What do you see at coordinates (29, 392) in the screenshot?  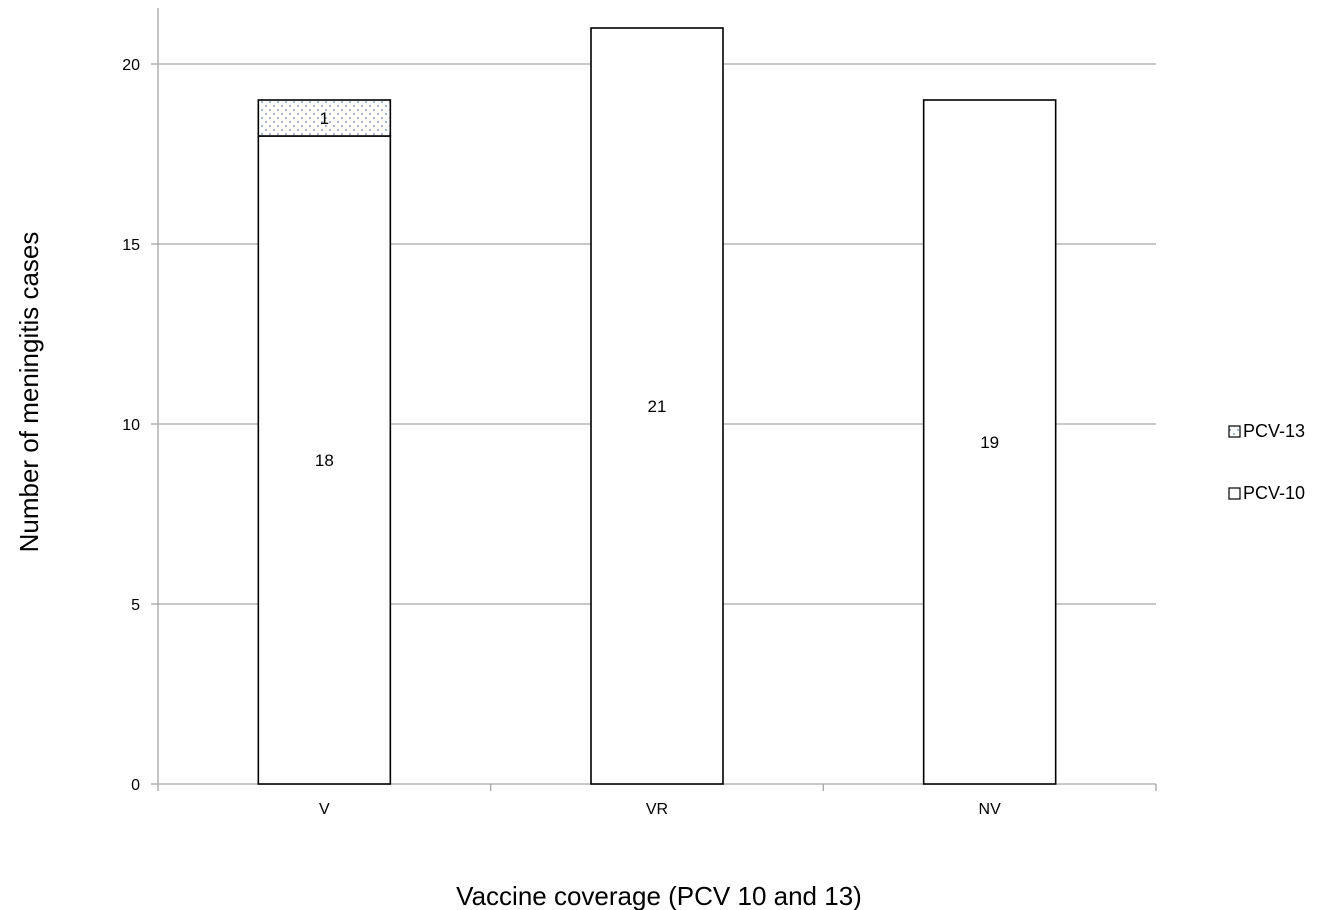 I see `y-axis-title: Number of meningitis cases` at bounding box center [29, 392].